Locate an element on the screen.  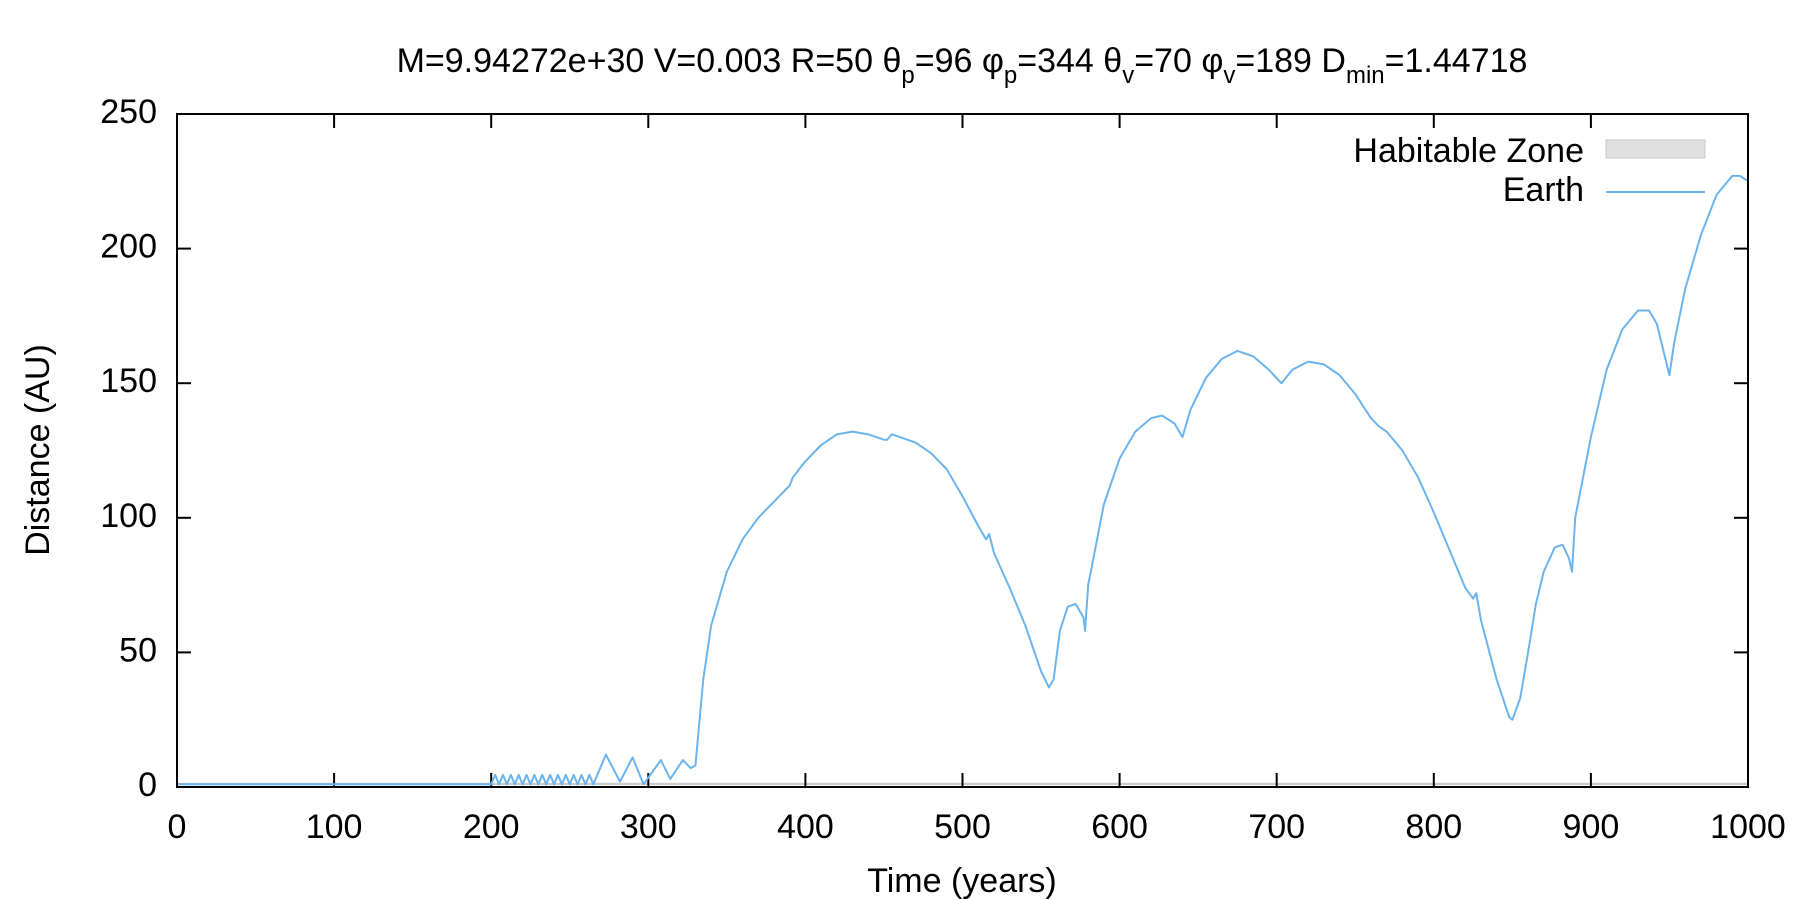
legend-label: Habitable Zone is located at coordinates (1468, 151).